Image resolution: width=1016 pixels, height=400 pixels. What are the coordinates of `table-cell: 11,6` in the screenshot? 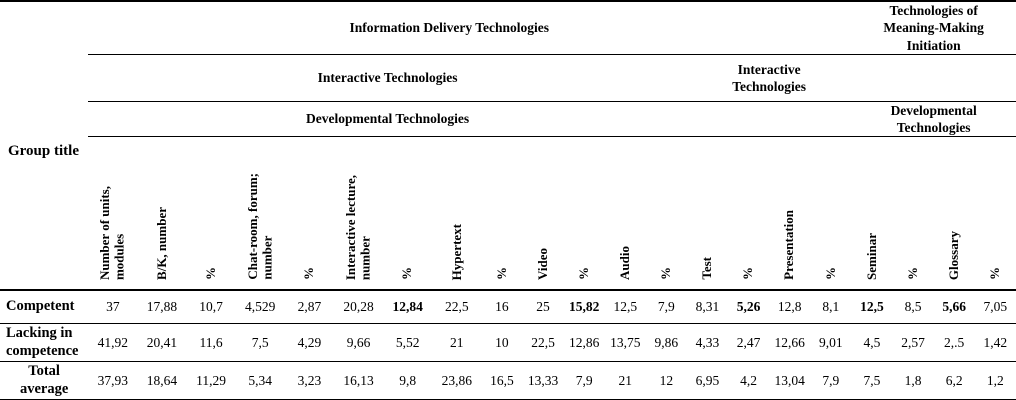 It's located at (211, 343).